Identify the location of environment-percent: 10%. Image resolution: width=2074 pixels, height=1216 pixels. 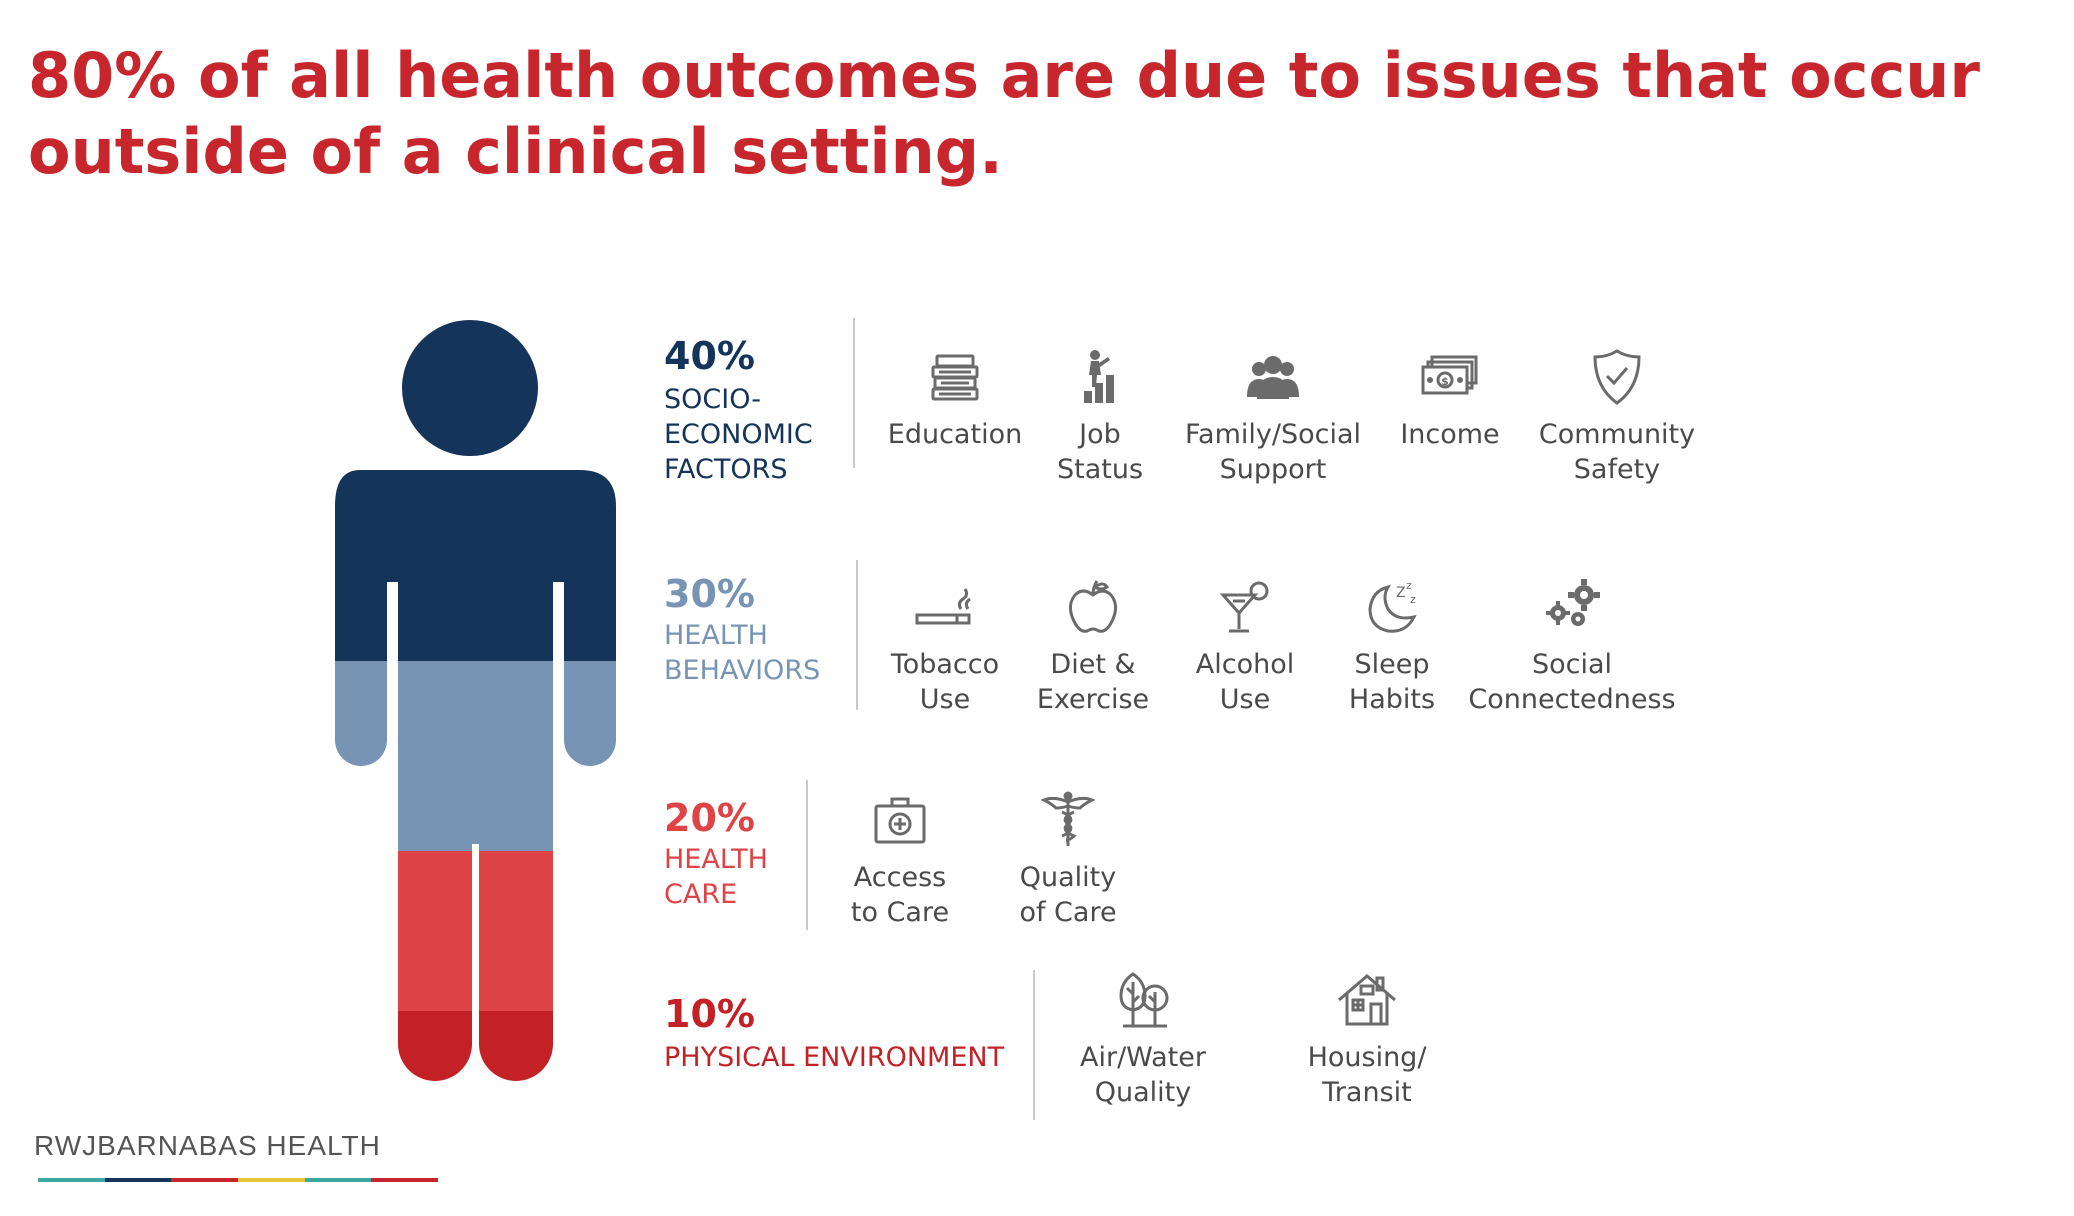
(709, 1014).